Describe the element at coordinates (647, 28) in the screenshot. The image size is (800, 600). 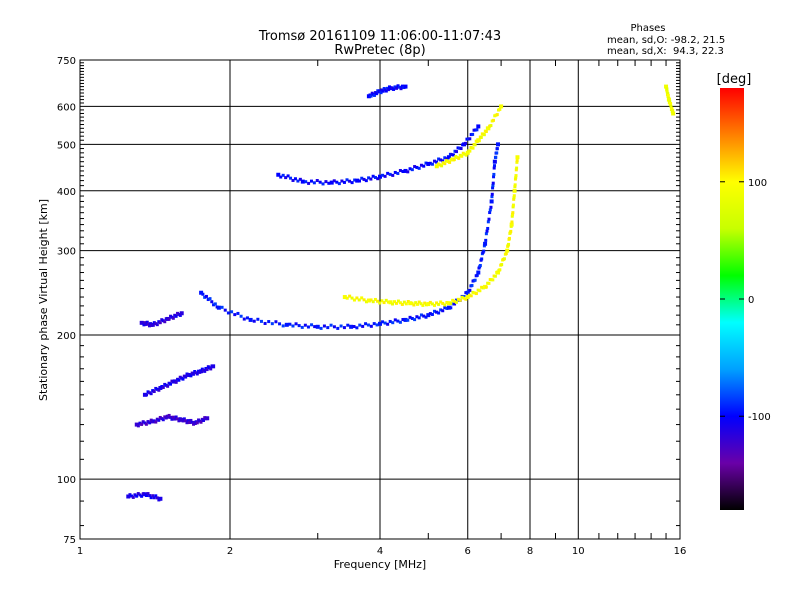
I see `phase-stats-title: Phases` at that location.